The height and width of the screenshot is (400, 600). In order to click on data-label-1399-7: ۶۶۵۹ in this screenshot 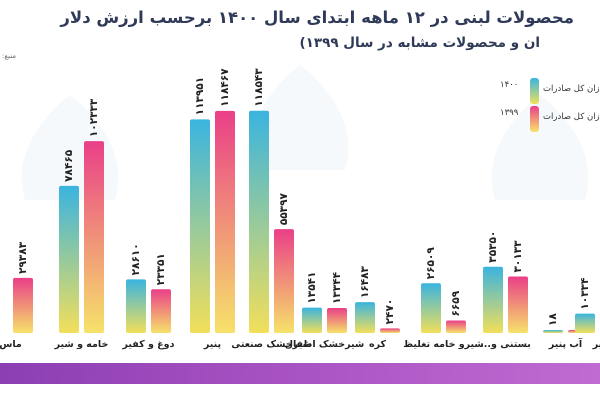, I will do `click(456, 303)`.